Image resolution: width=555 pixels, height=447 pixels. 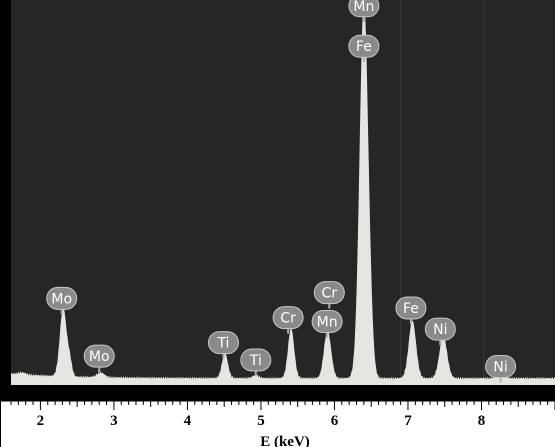 I want to click on x-axis: 2 3 4 5 6 7 8, so click(x=277, y=423).